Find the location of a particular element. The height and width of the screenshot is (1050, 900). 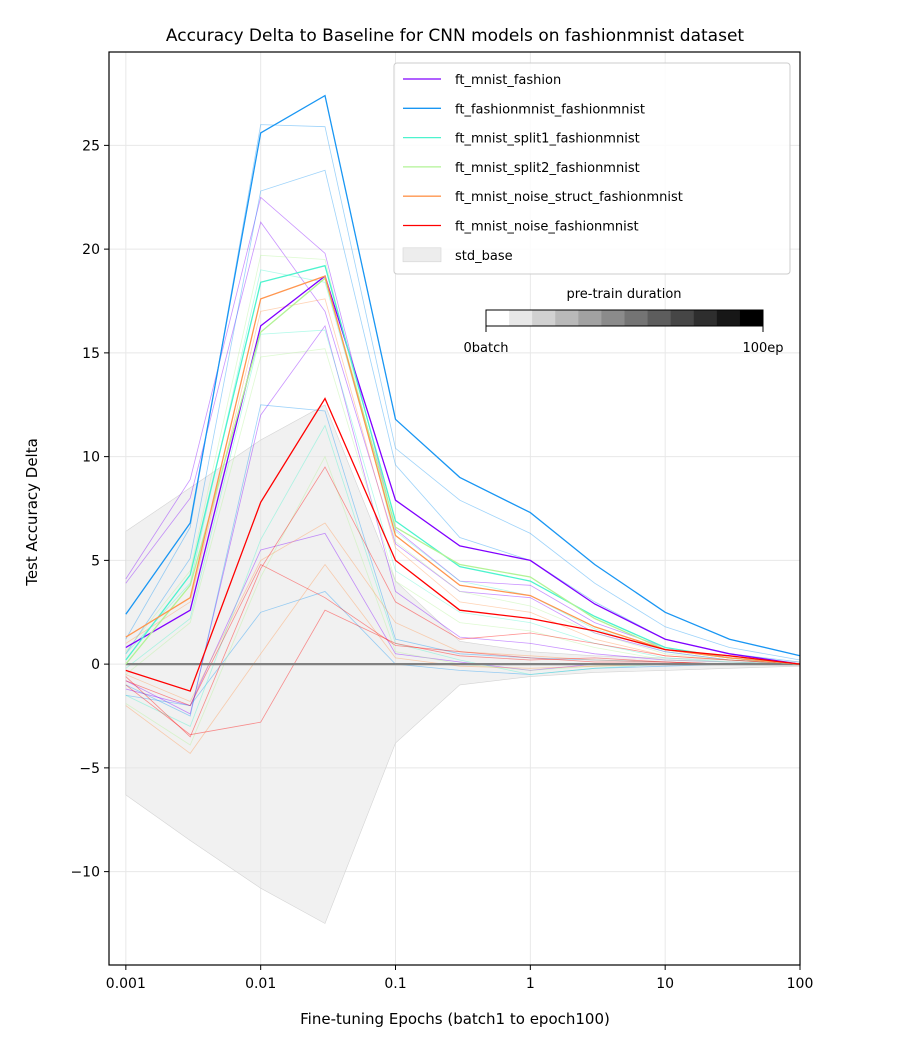

y-axis-ticks: −10 −5 0 5 10 15 20 25 is located at coordinates (89, 509).